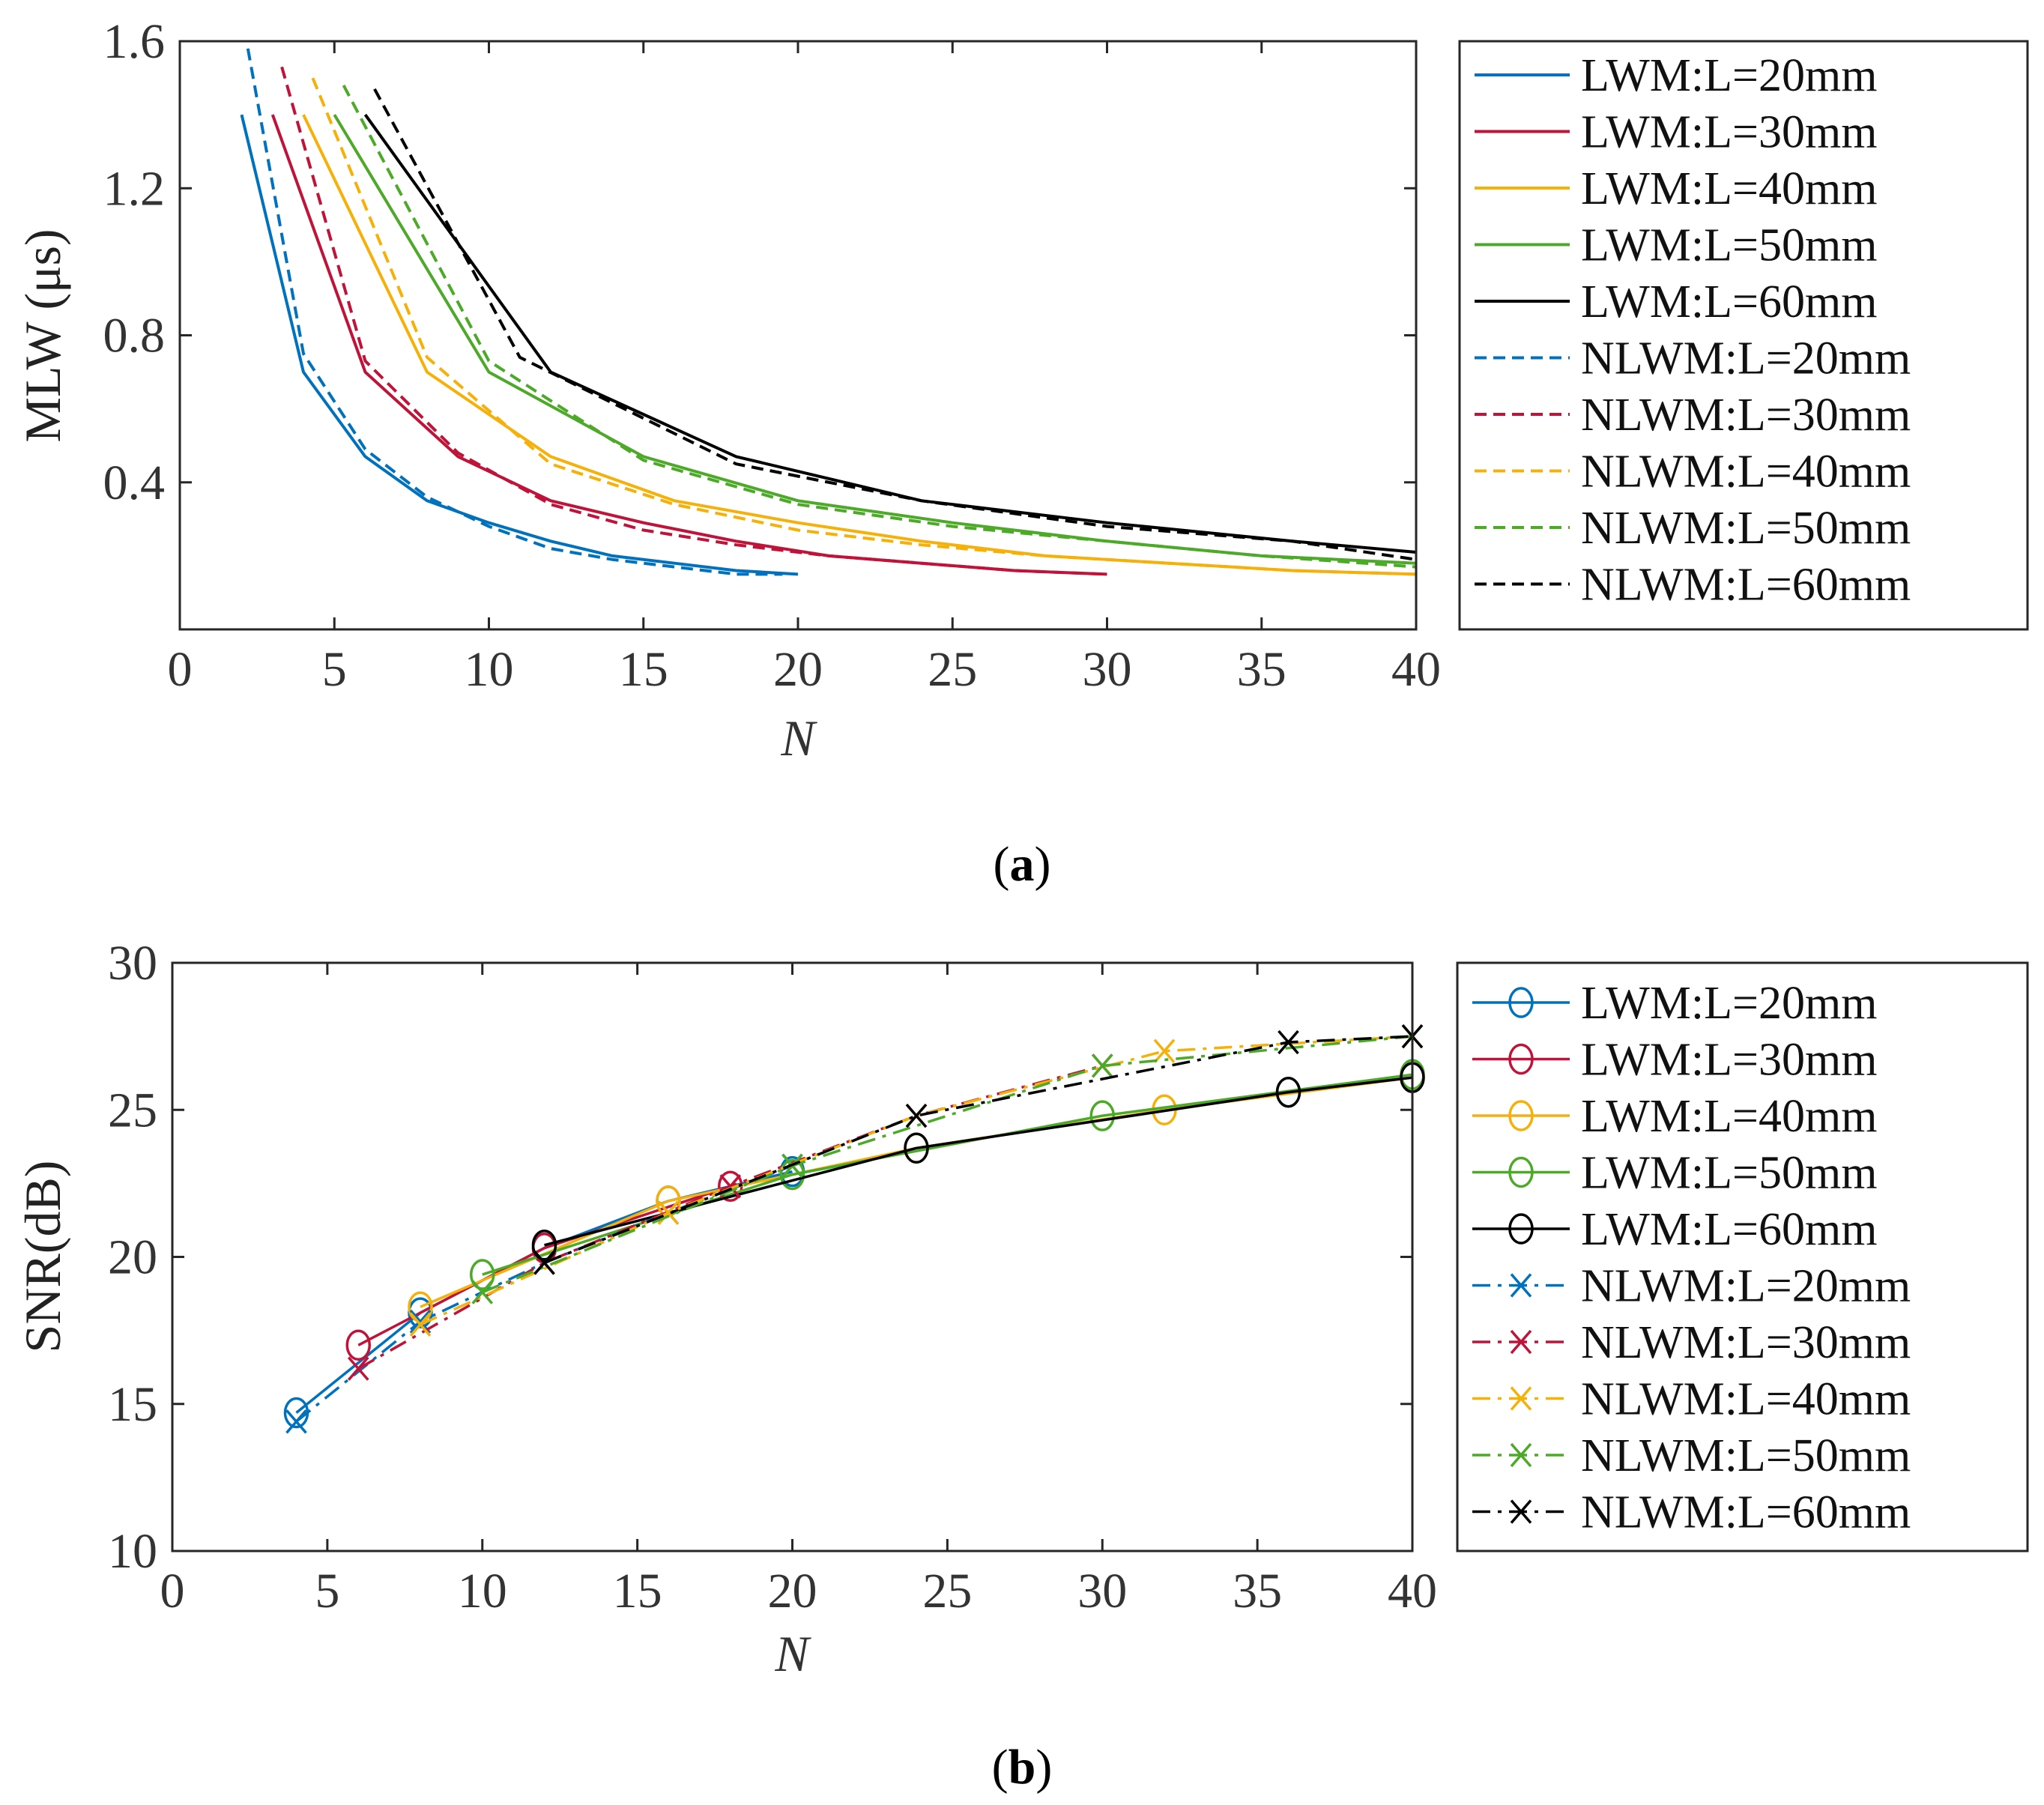 Image resolution: width=2044 pixels, height=1805 pixels. I want to click on panel-a-y-label: MLW (μs), so click(42, 335).